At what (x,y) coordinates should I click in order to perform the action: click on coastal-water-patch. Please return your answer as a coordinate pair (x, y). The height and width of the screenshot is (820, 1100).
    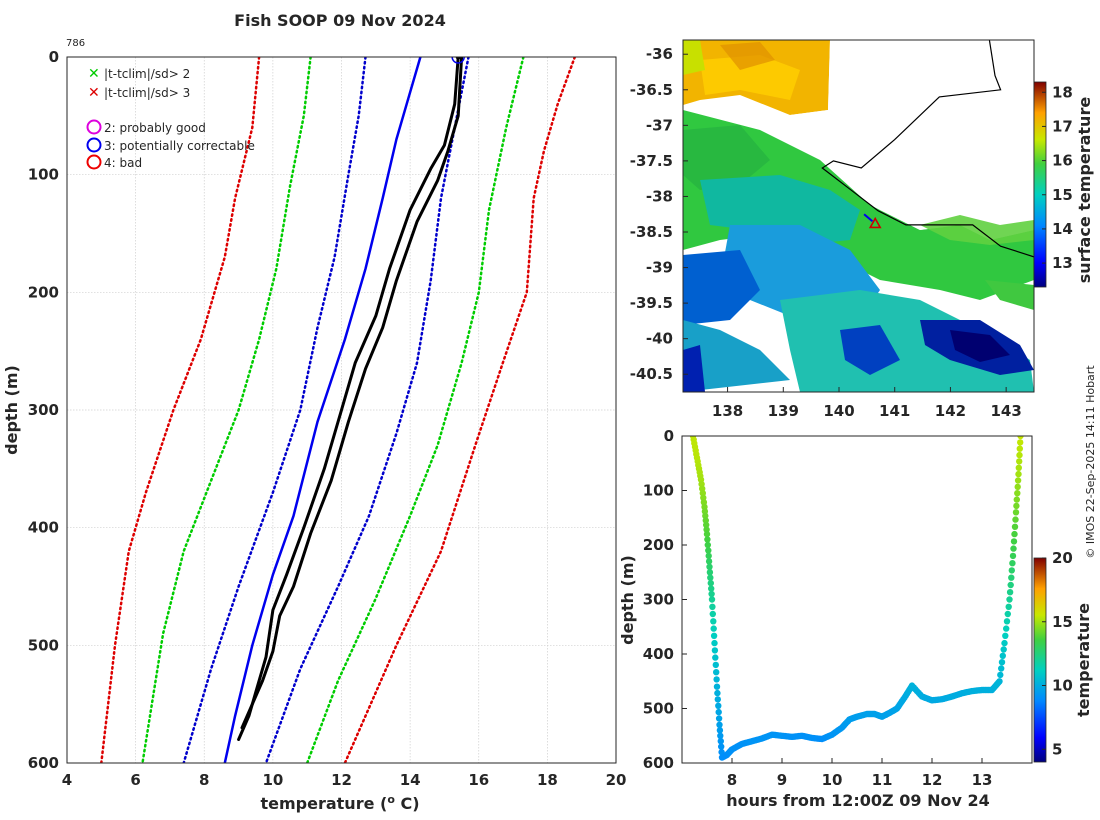
    Looking at the image, I should click on (1009, 295).